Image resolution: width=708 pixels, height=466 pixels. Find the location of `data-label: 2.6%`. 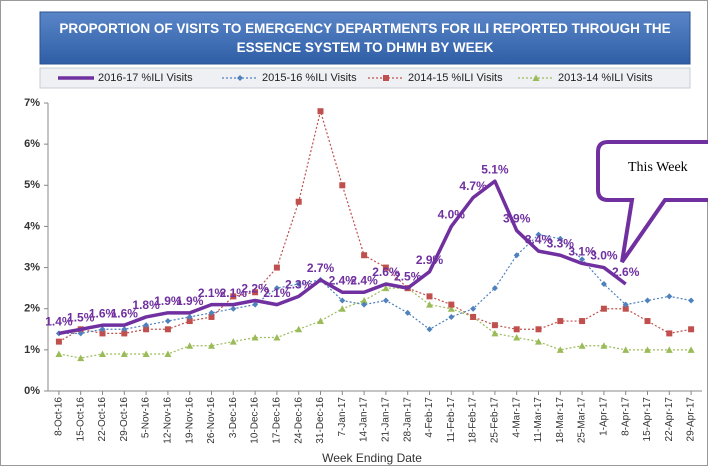

data-label: 2.6% is located at coordinates (626, 272).